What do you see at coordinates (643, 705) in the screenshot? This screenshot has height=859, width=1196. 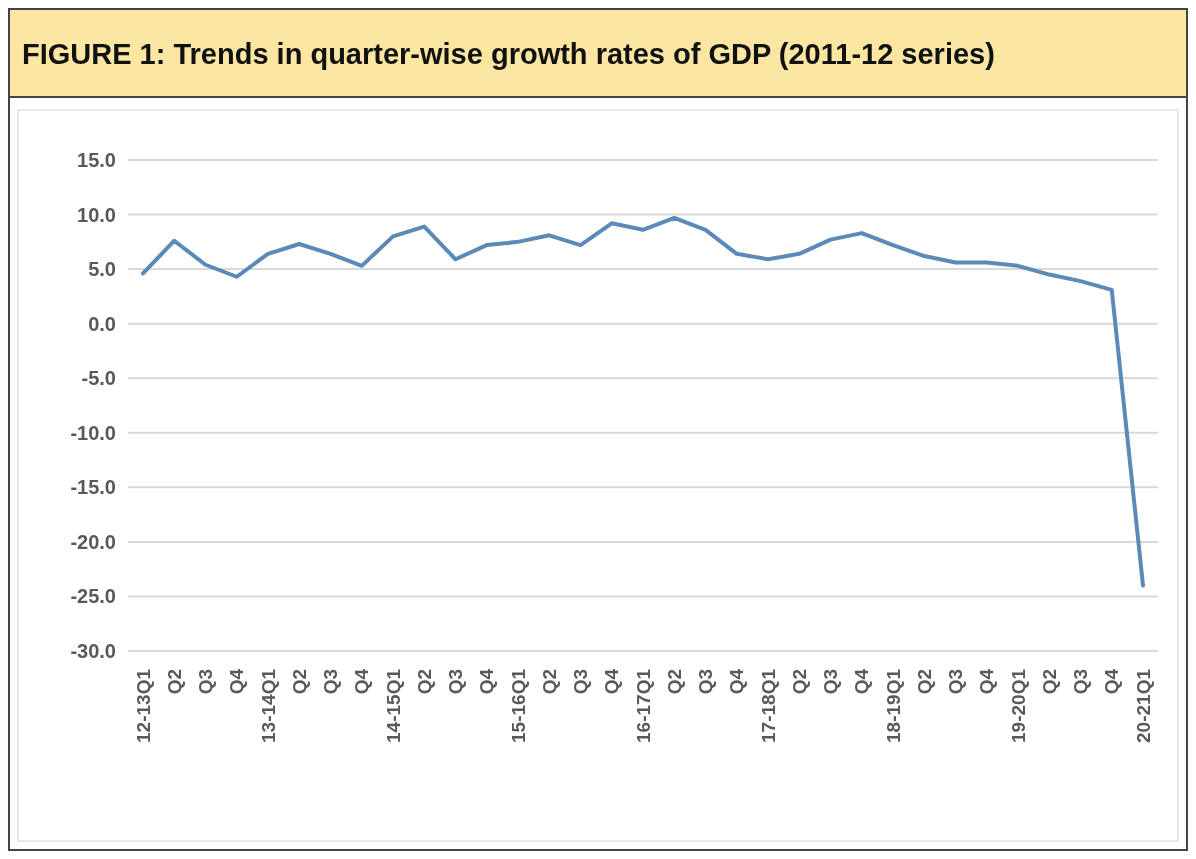 I see `x-tick-label: 16-17Q1` at bounding box center [643, 705].